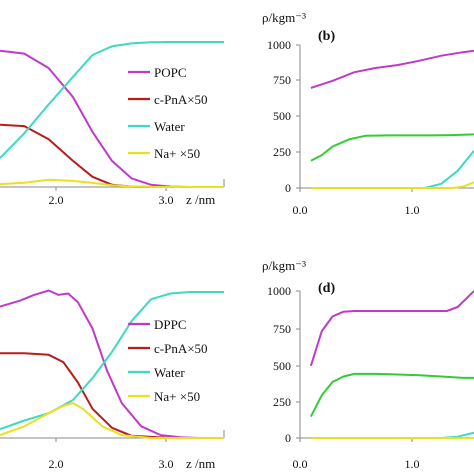 This screenshot has height=474, width=474. Describe the element at coordinates (326, 288) in the screenshot. I see `panel-tag: (d)` at that location.